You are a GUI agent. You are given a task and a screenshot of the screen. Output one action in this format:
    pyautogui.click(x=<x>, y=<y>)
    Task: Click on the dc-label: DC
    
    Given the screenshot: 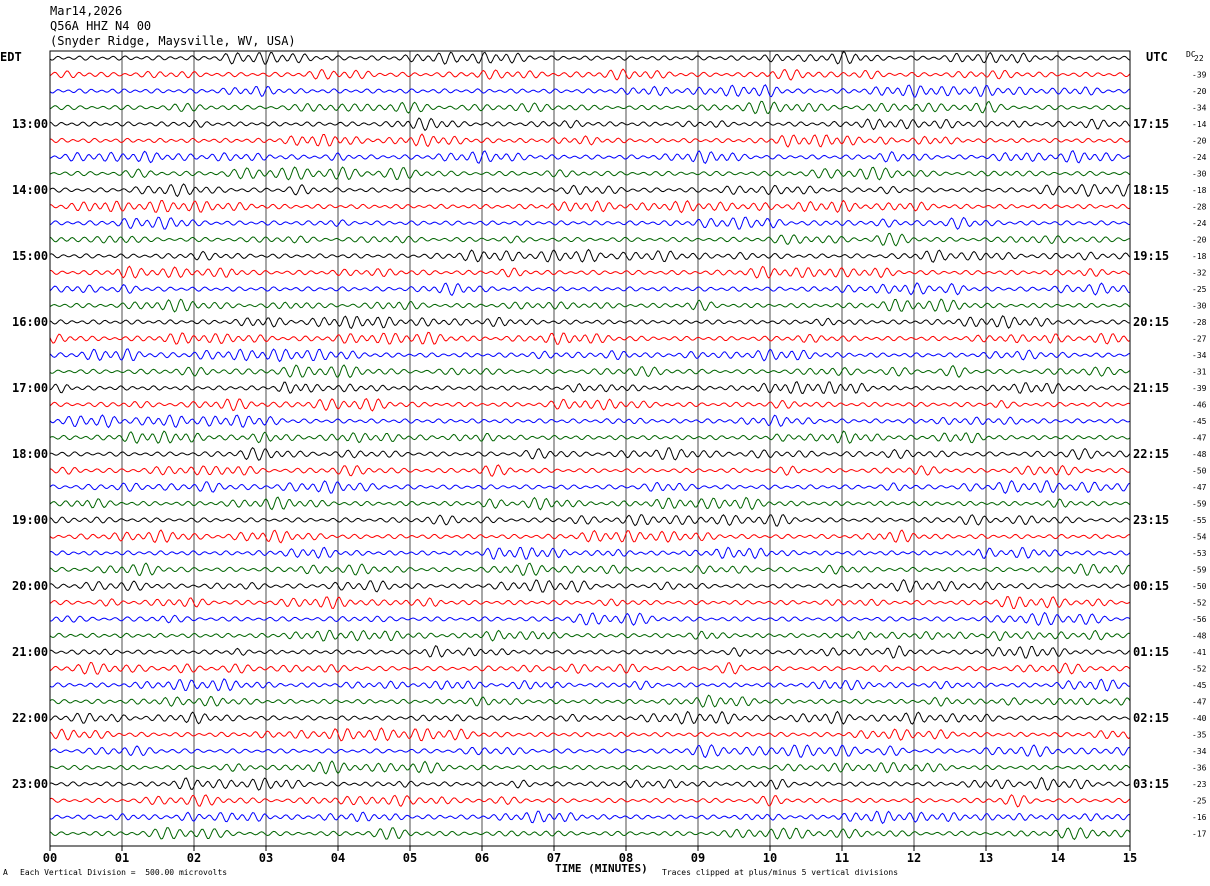 What is the action you would take?
    pyautogui.click(x=1191, y=54)
    